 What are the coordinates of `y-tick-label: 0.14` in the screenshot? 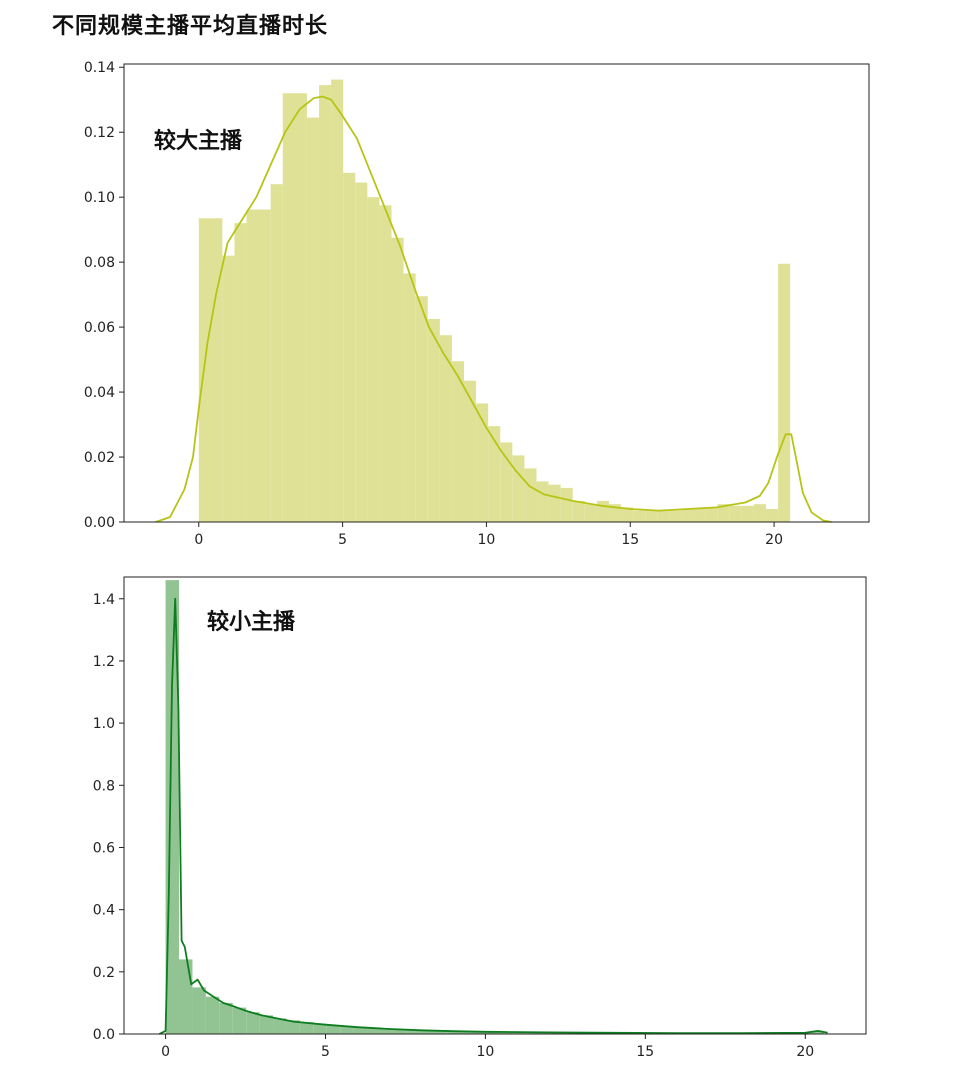 It's located at (99, 68).